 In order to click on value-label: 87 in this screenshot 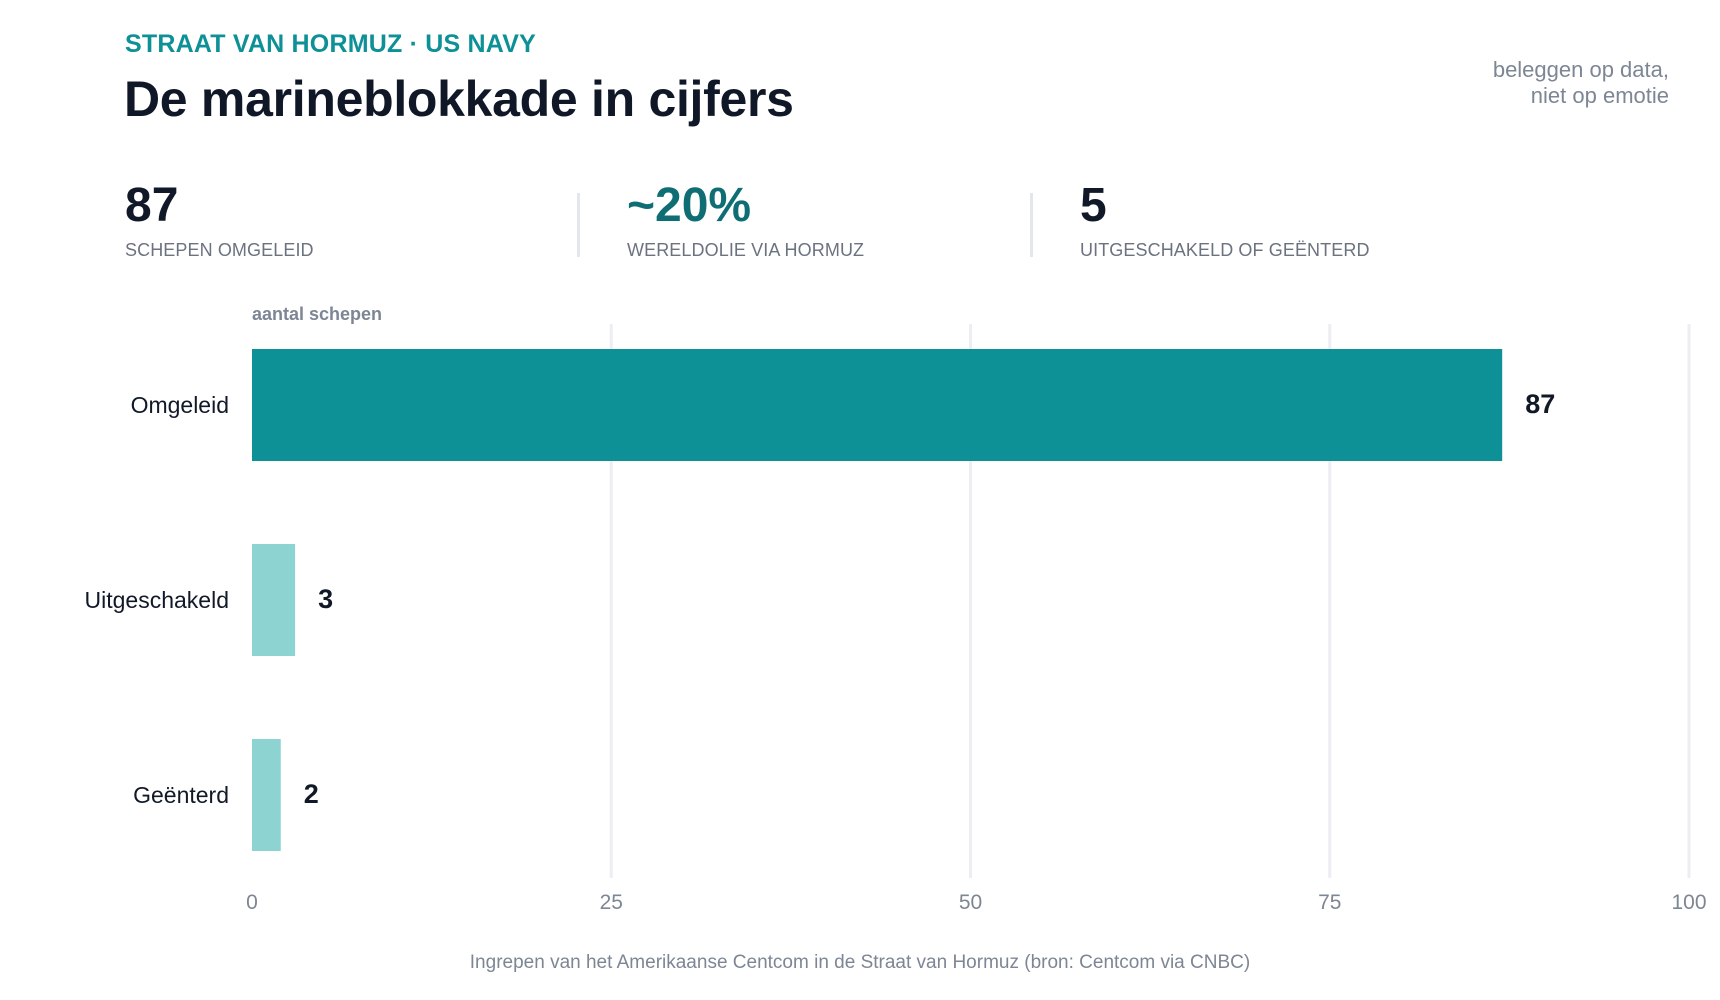, I will do `click(1540, 404)`.